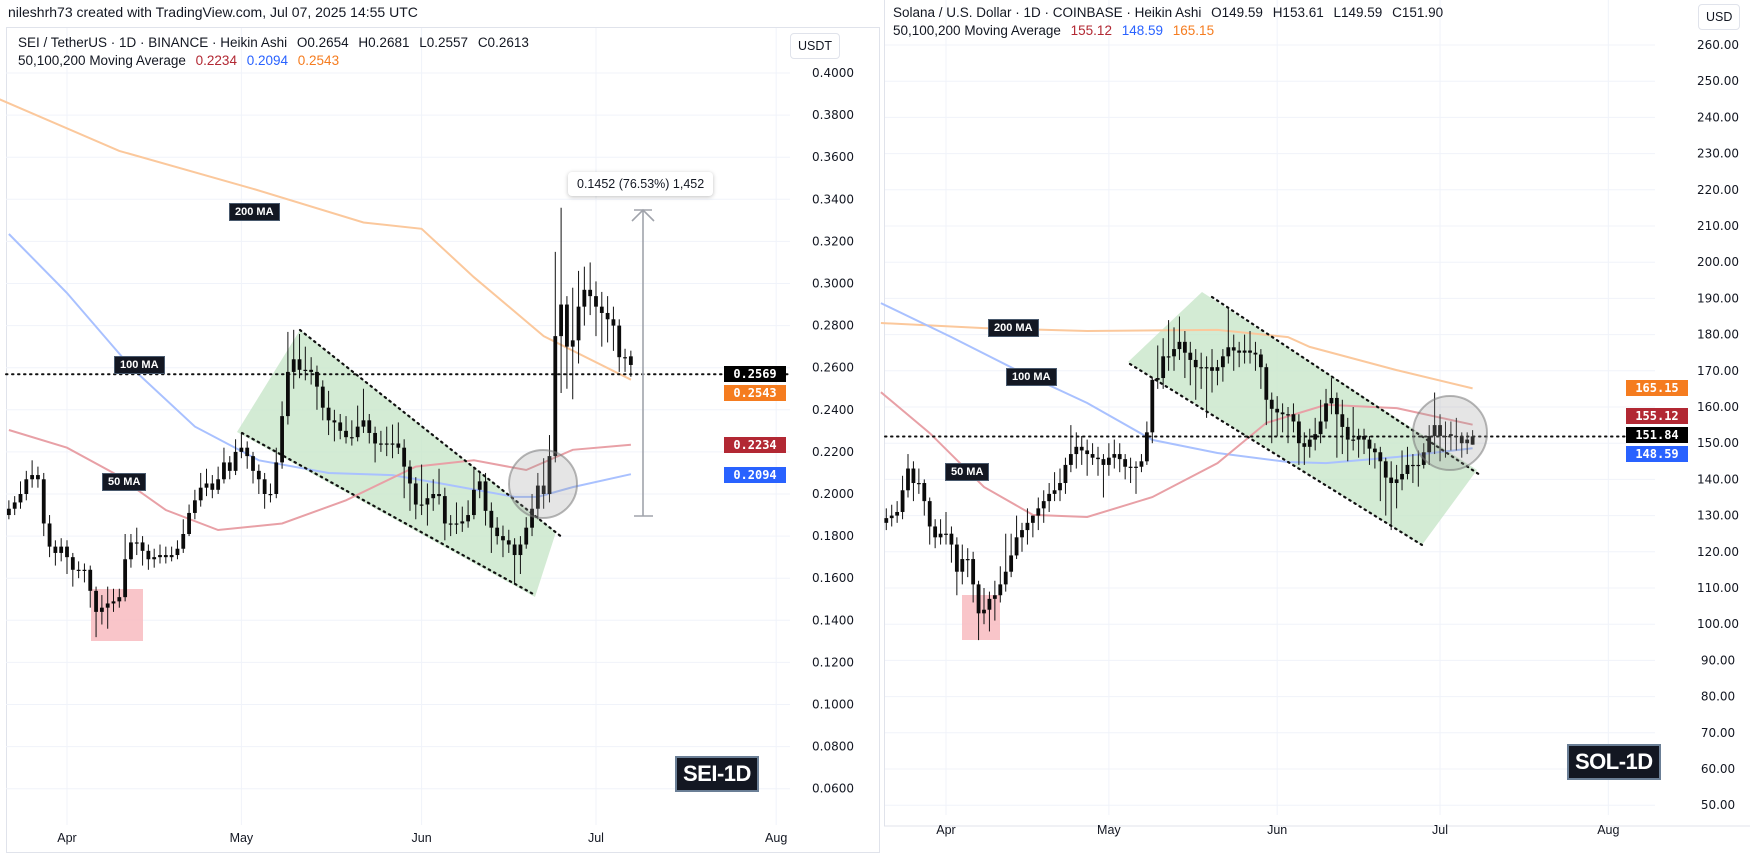 This screenshot has height=853, width=1750. Describe the element at coordinates (139, 365) in the screenshot. I see `sei-ma100-label: 100 MA` at that location.